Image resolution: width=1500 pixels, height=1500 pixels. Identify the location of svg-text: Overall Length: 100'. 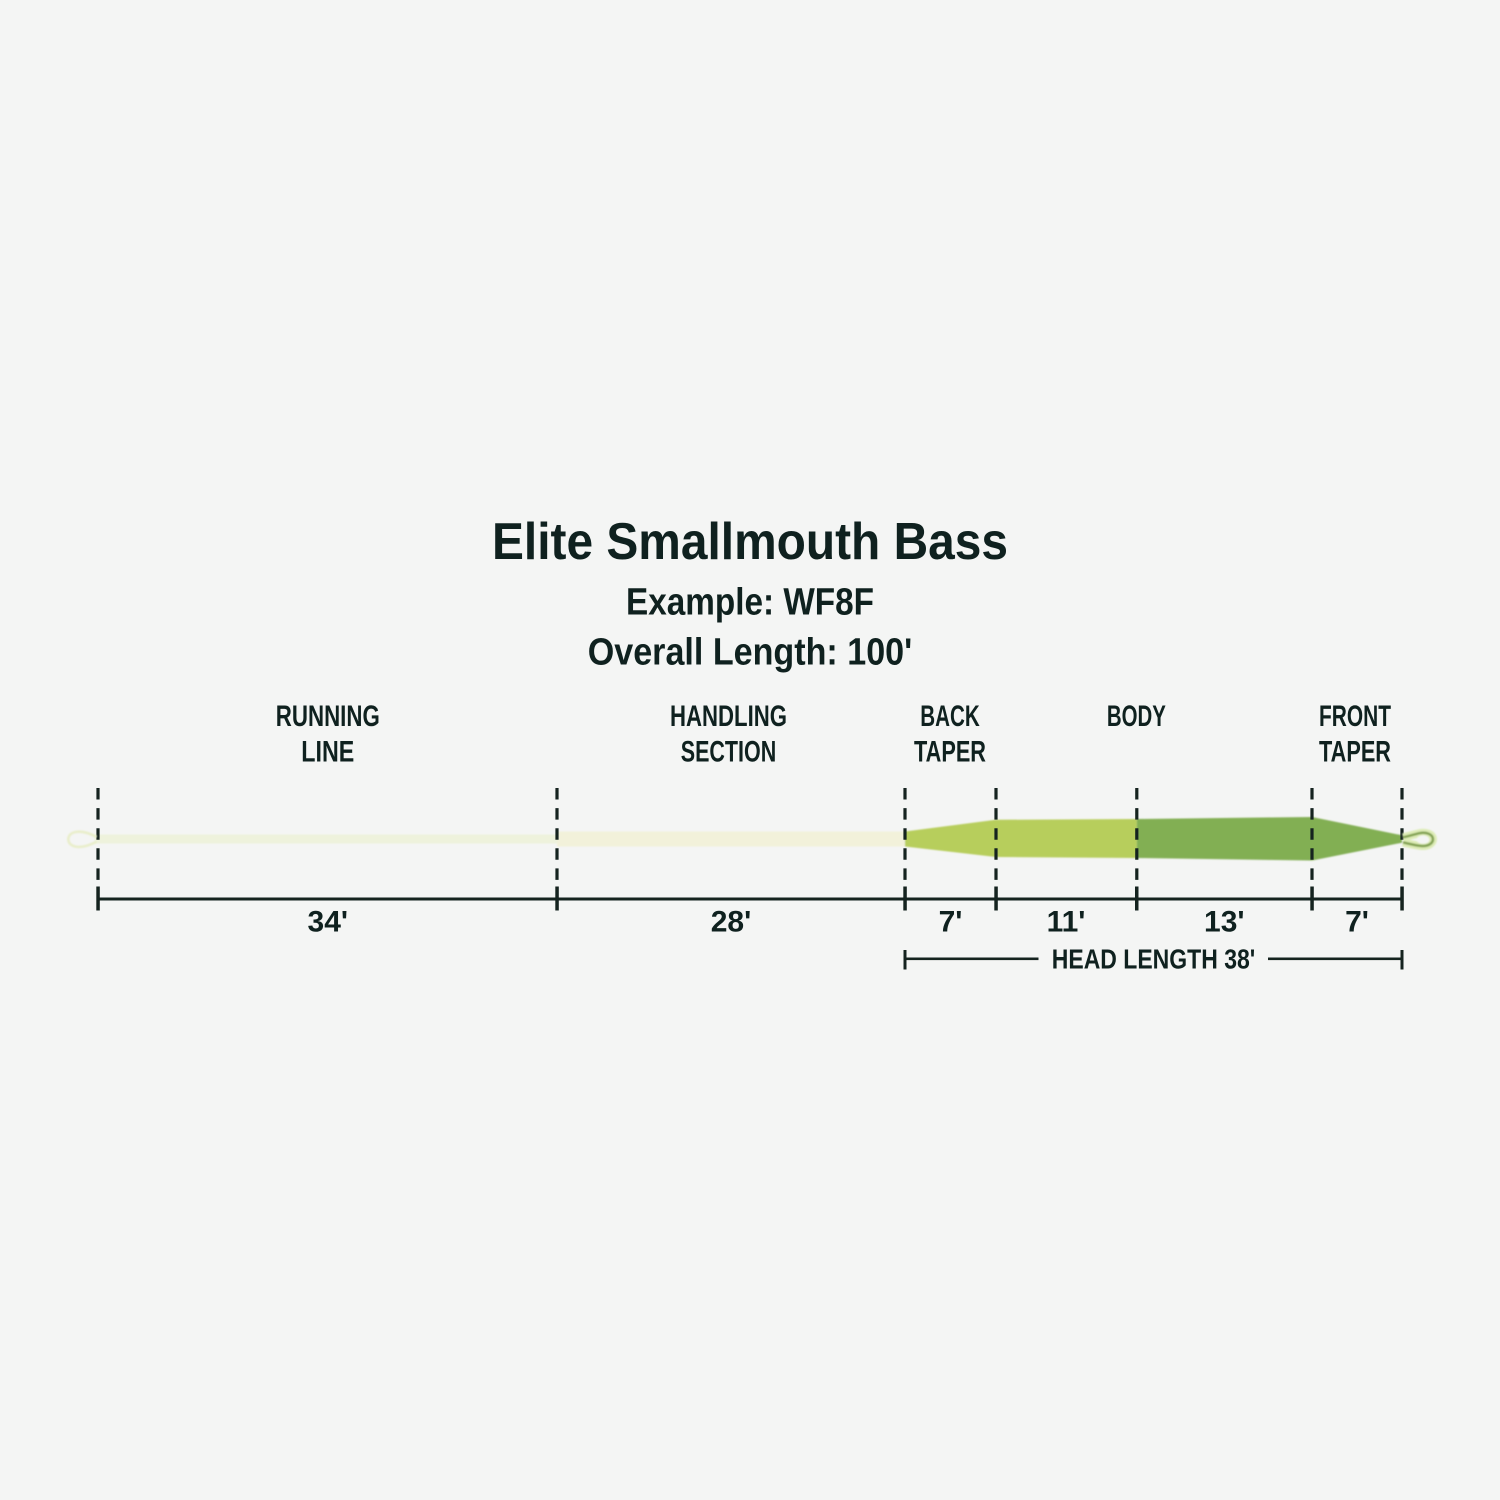
(750, 653).